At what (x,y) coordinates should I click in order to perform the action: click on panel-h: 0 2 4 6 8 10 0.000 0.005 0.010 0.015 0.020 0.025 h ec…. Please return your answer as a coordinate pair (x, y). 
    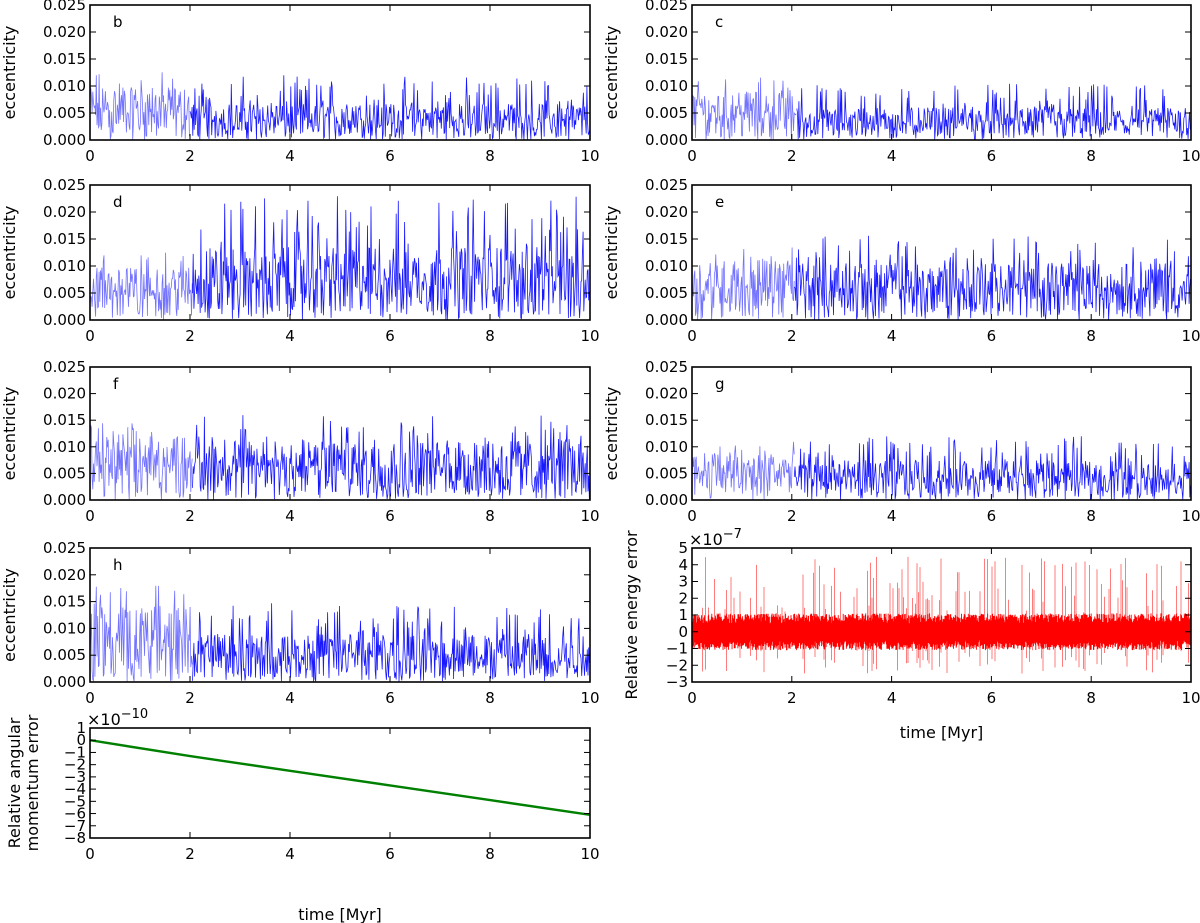
    Looking at the image, I should click on (300, 623).